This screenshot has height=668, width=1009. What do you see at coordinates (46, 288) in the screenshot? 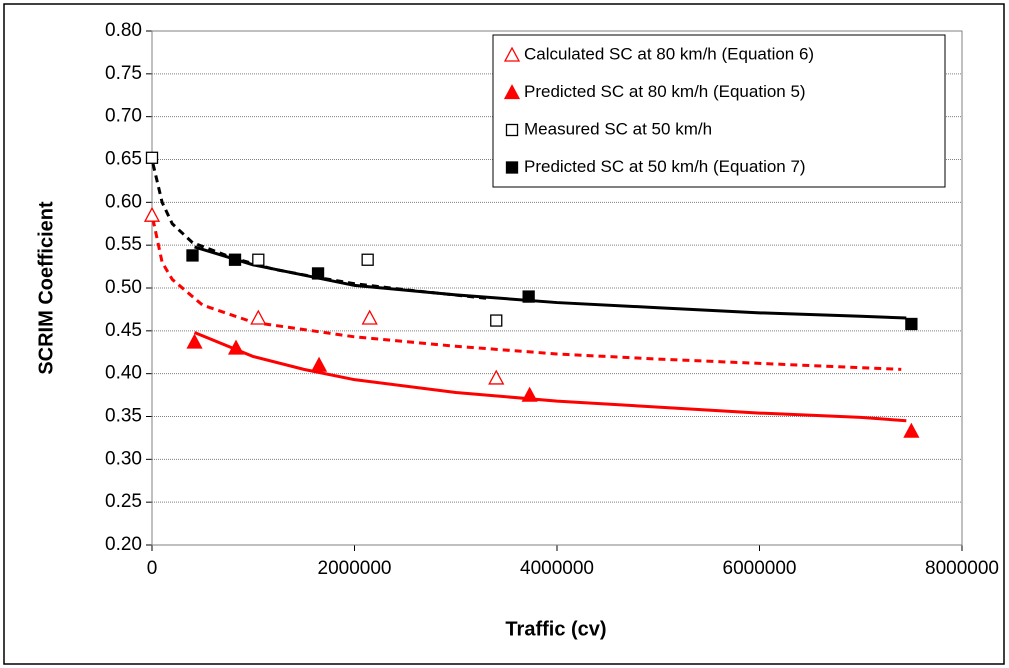
I see `y-axis-label: SCRIM Coefficient` at bounding box center [46, 288].